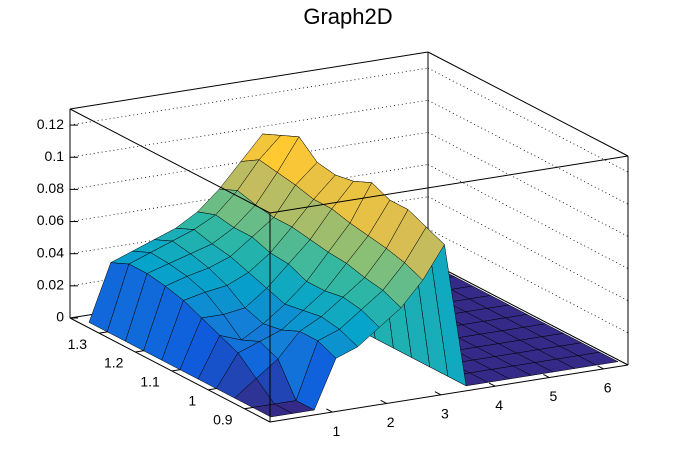  I want to click on y-tick-label: 1.1, so click(150, 382).